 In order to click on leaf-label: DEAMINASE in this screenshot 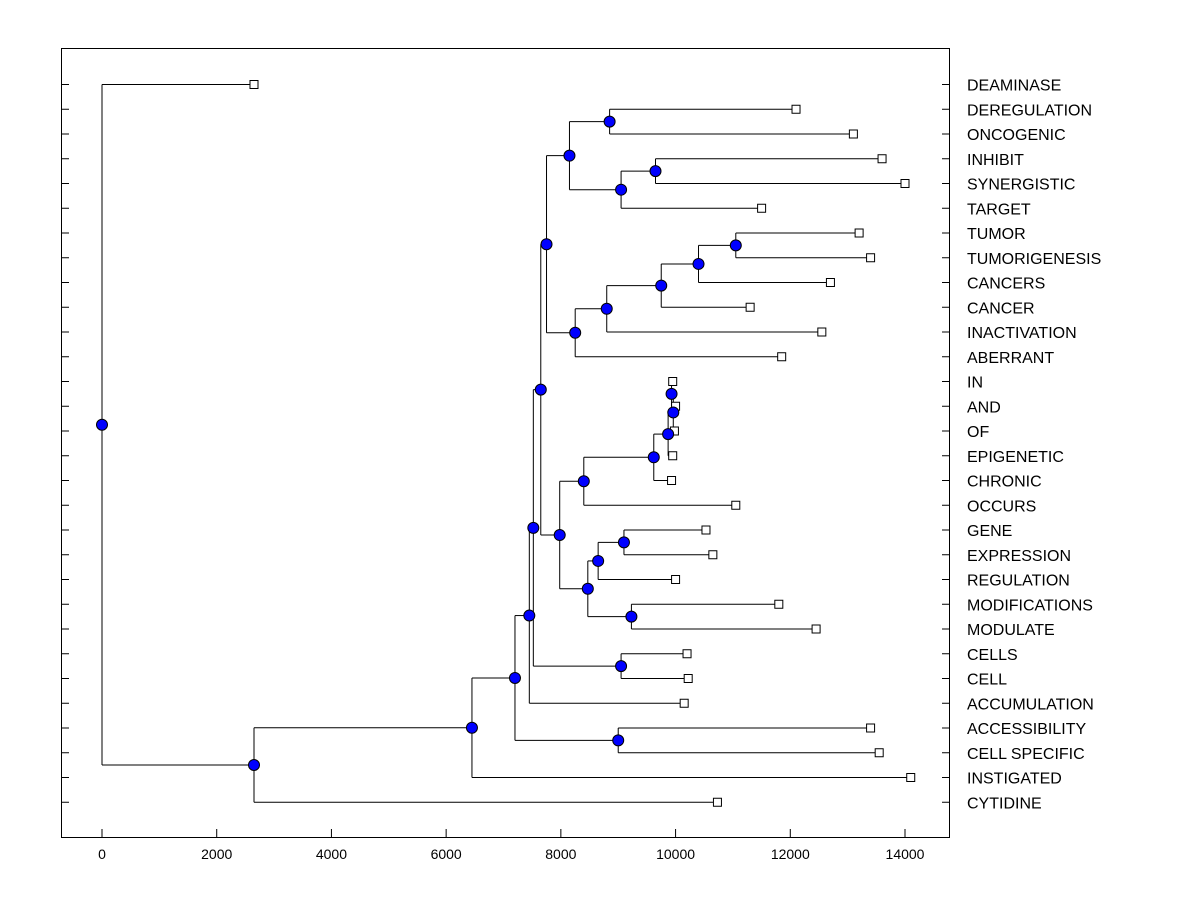, I will do `click(1014, 86)`.